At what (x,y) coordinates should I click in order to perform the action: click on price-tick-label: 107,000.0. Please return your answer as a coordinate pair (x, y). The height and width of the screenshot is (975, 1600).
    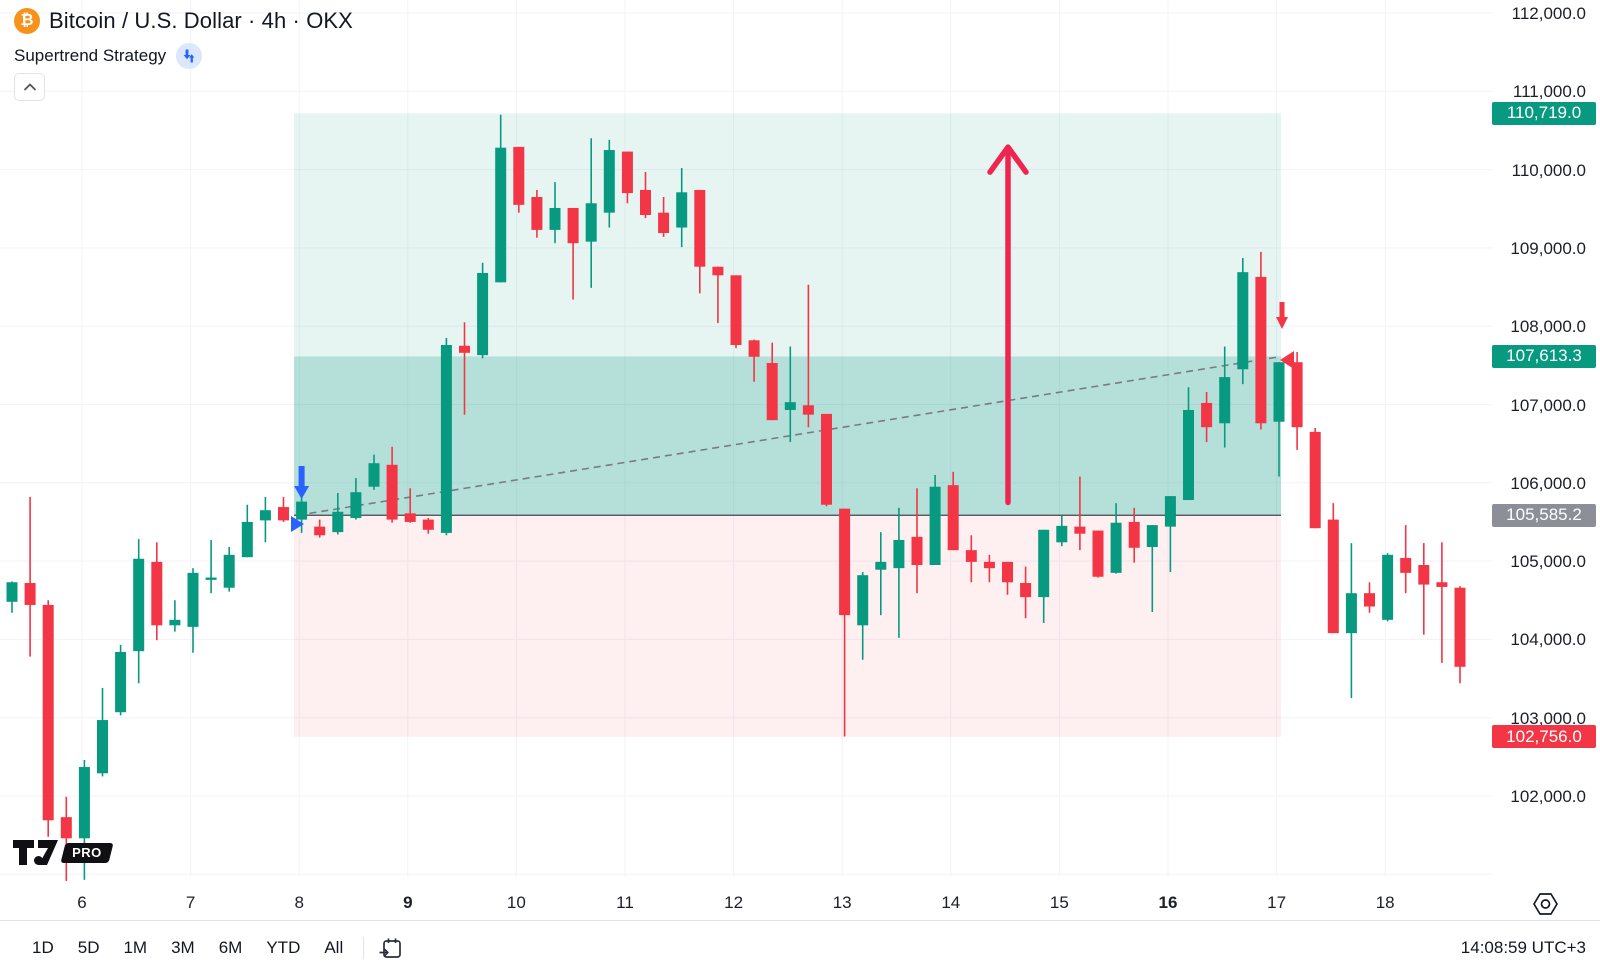
    Looking at the image, I should click on (1548, 405).